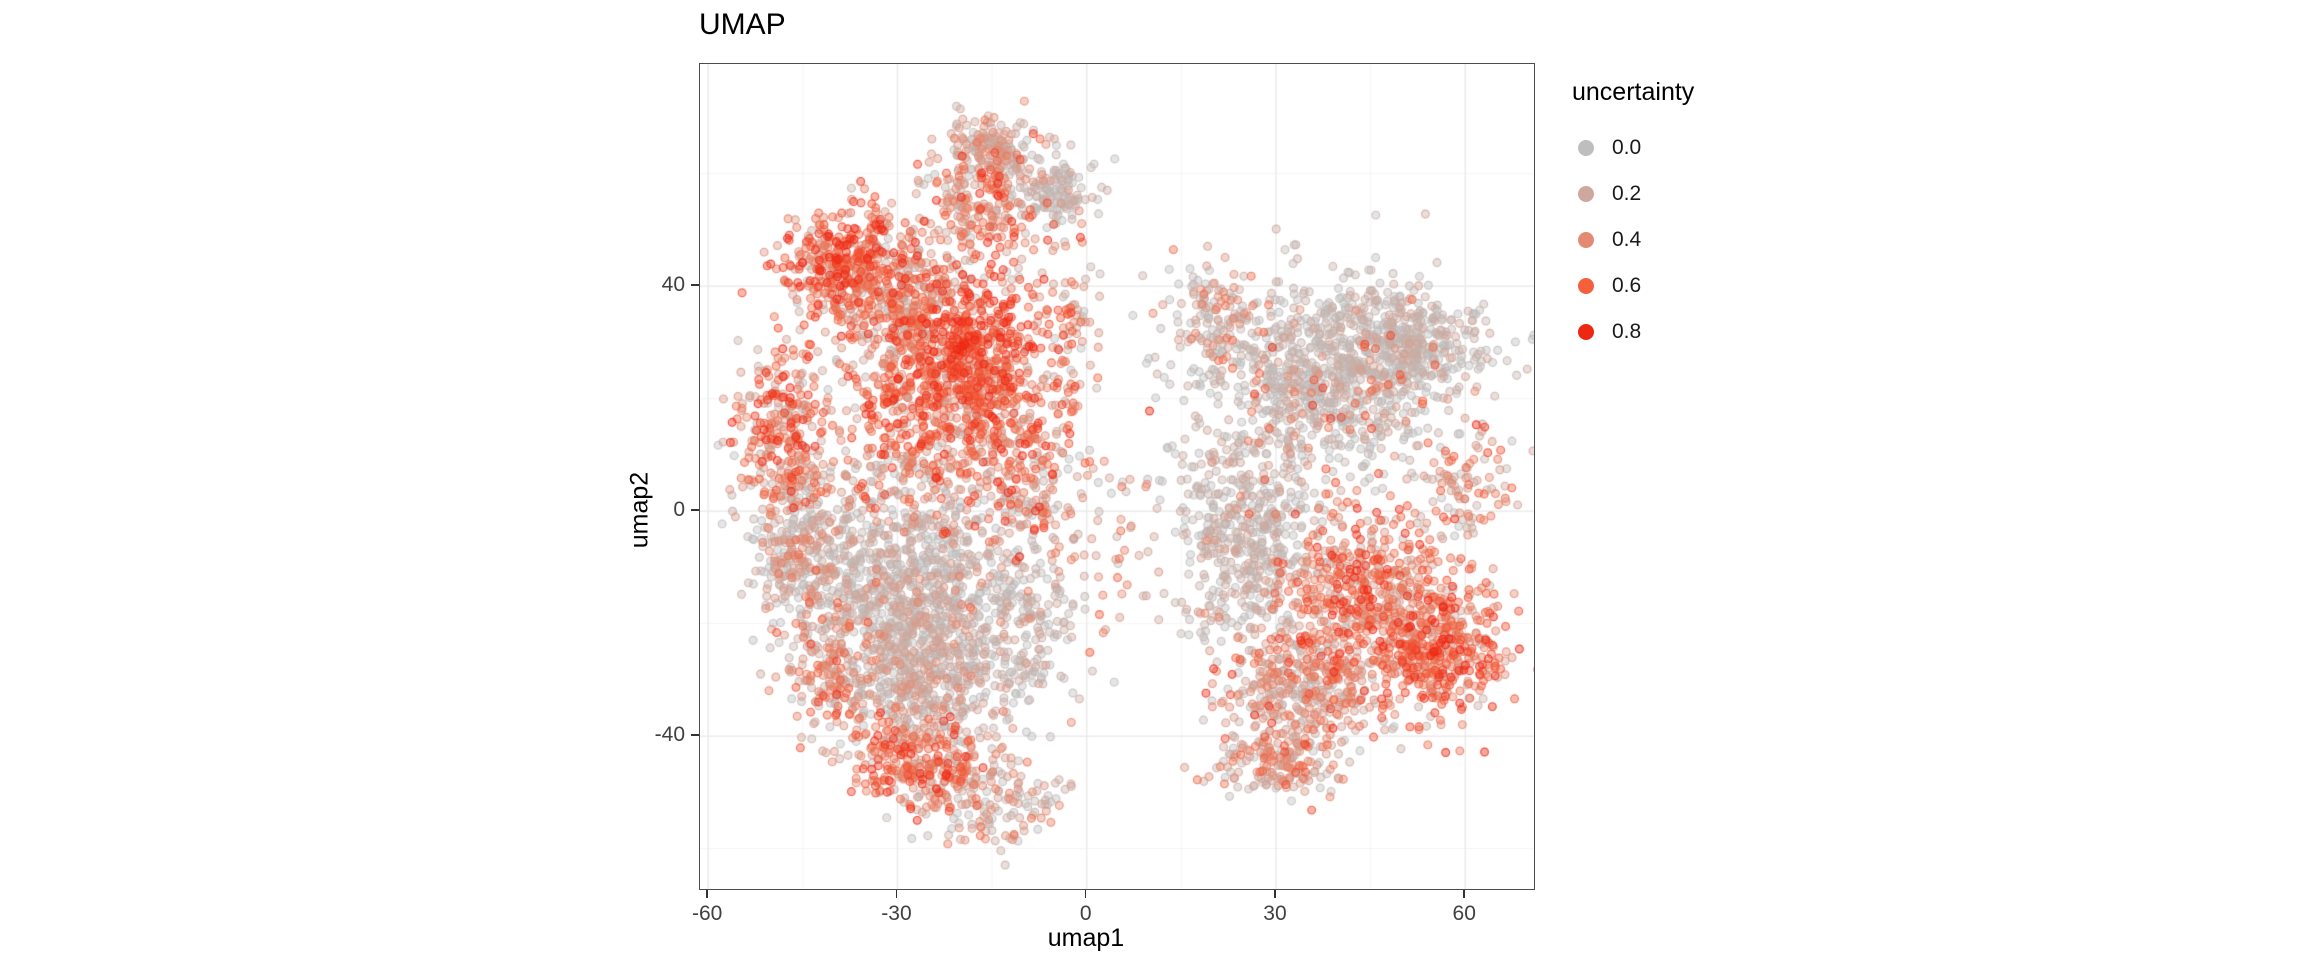  I want to click on legend-entry-0.8: 0.8, so click(1633, 332).